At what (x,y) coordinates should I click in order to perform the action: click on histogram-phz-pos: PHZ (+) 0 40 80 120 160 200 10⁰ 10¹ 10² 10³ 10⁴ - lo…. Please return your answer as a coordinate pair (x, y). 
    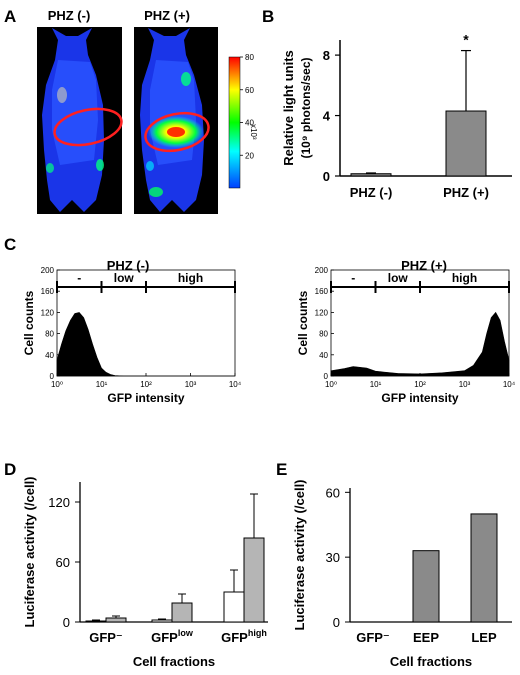
    Looking at the image, I should click on (406, 331).